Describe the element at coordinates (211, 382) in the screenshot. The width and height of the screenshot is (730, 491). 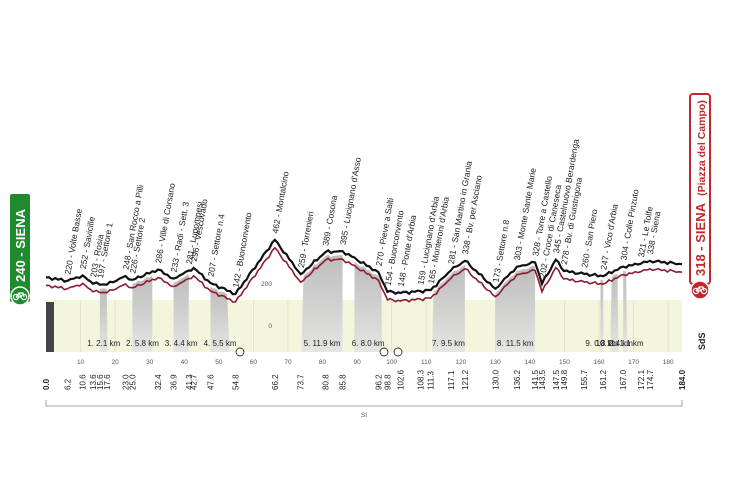
I see `waypoint-km-label: 47.6` at that location.